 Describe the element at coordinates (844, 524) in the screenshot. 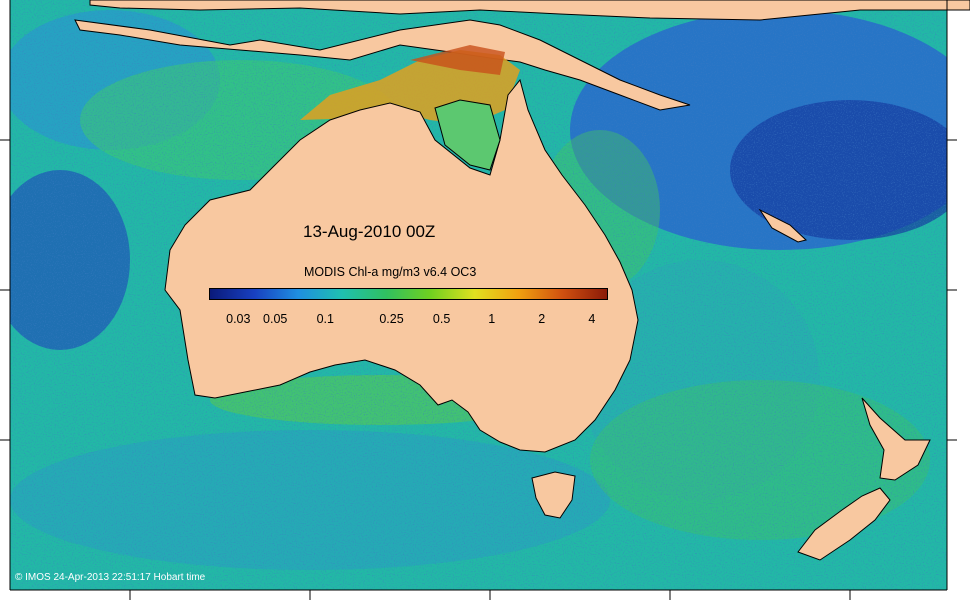

I see `land-new-zealand-south` at that location.